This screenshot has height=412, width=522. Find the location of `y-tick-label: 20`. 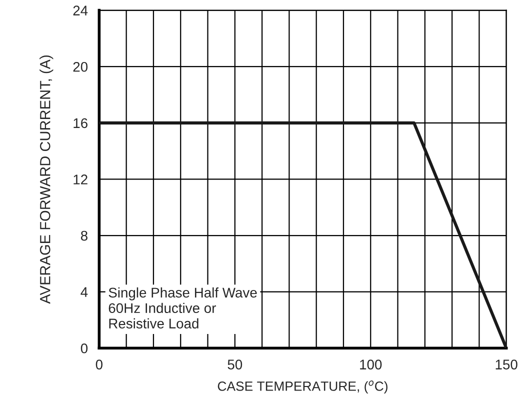

y-tick-label: 20 is located at coordinates (80, 67).